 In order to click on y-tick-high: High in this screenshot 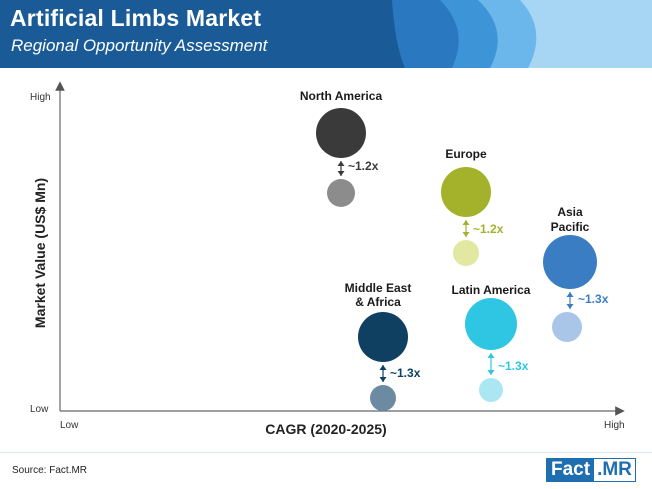, I will do `click(40, 97)`.